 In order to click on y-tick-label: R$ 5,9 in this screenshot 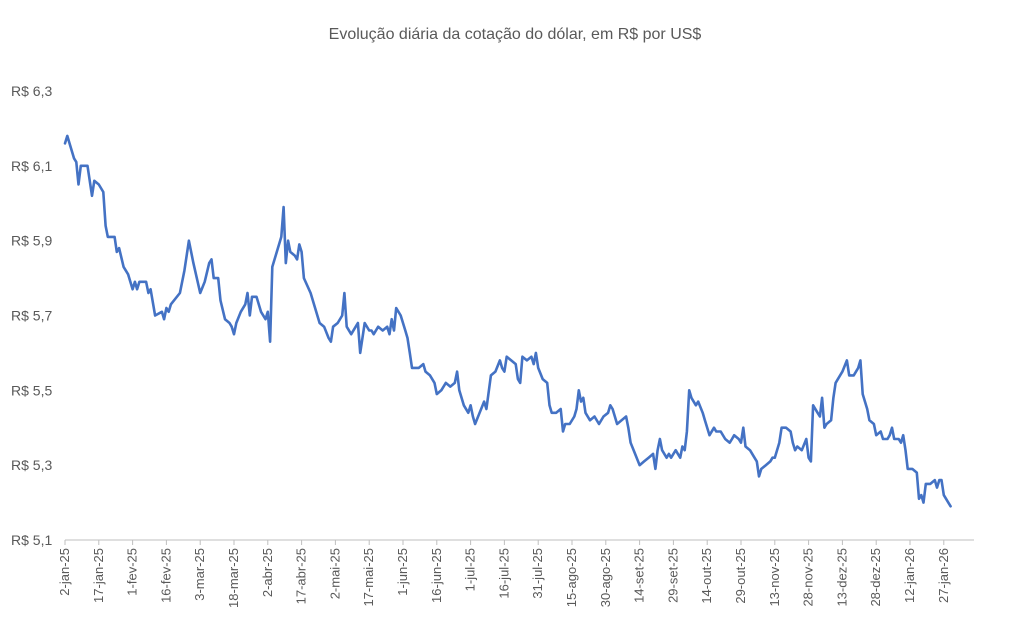, I will do `click(31, 241)`.